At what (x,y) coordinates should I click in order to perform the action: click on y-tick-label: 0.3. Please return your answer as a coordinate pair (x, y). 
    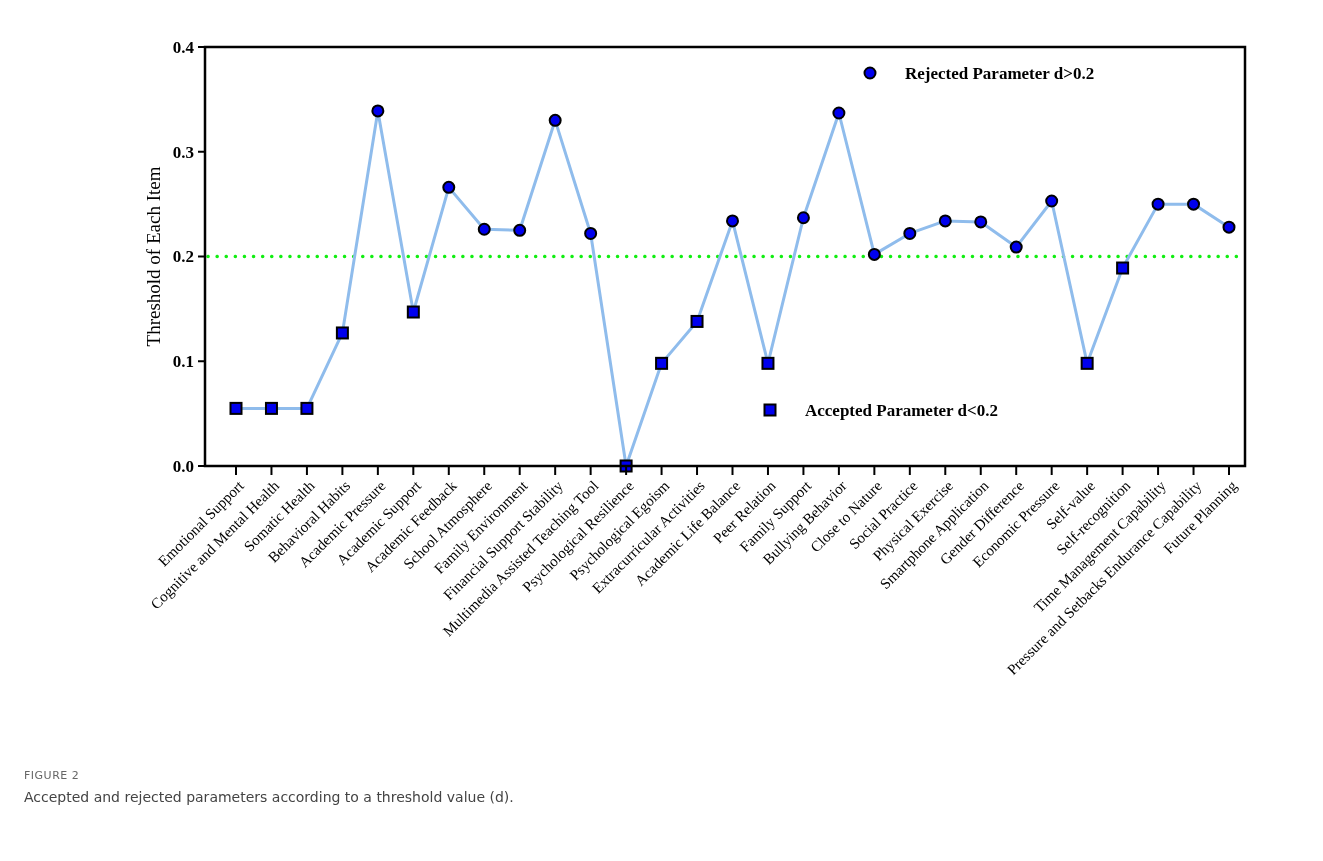
    Looking at the image, I should click on (183, 152).